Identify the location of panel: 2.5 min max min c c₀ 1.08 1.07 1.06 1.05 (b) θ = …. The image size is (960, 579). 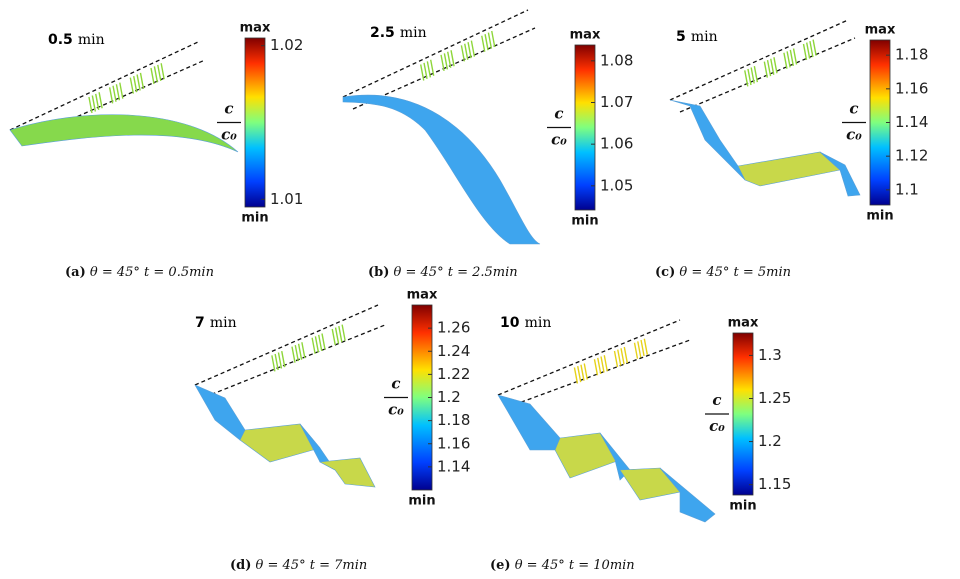
(487, 144).